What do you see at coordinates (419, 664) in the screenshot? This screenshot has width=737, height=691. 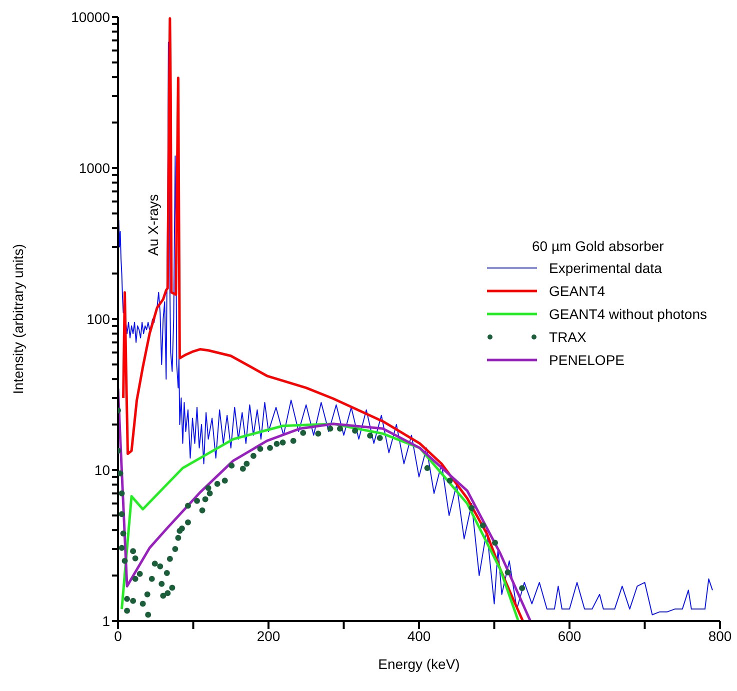 I see `x-axis-title: Energy (keV)` at bounding box center [419, 664].